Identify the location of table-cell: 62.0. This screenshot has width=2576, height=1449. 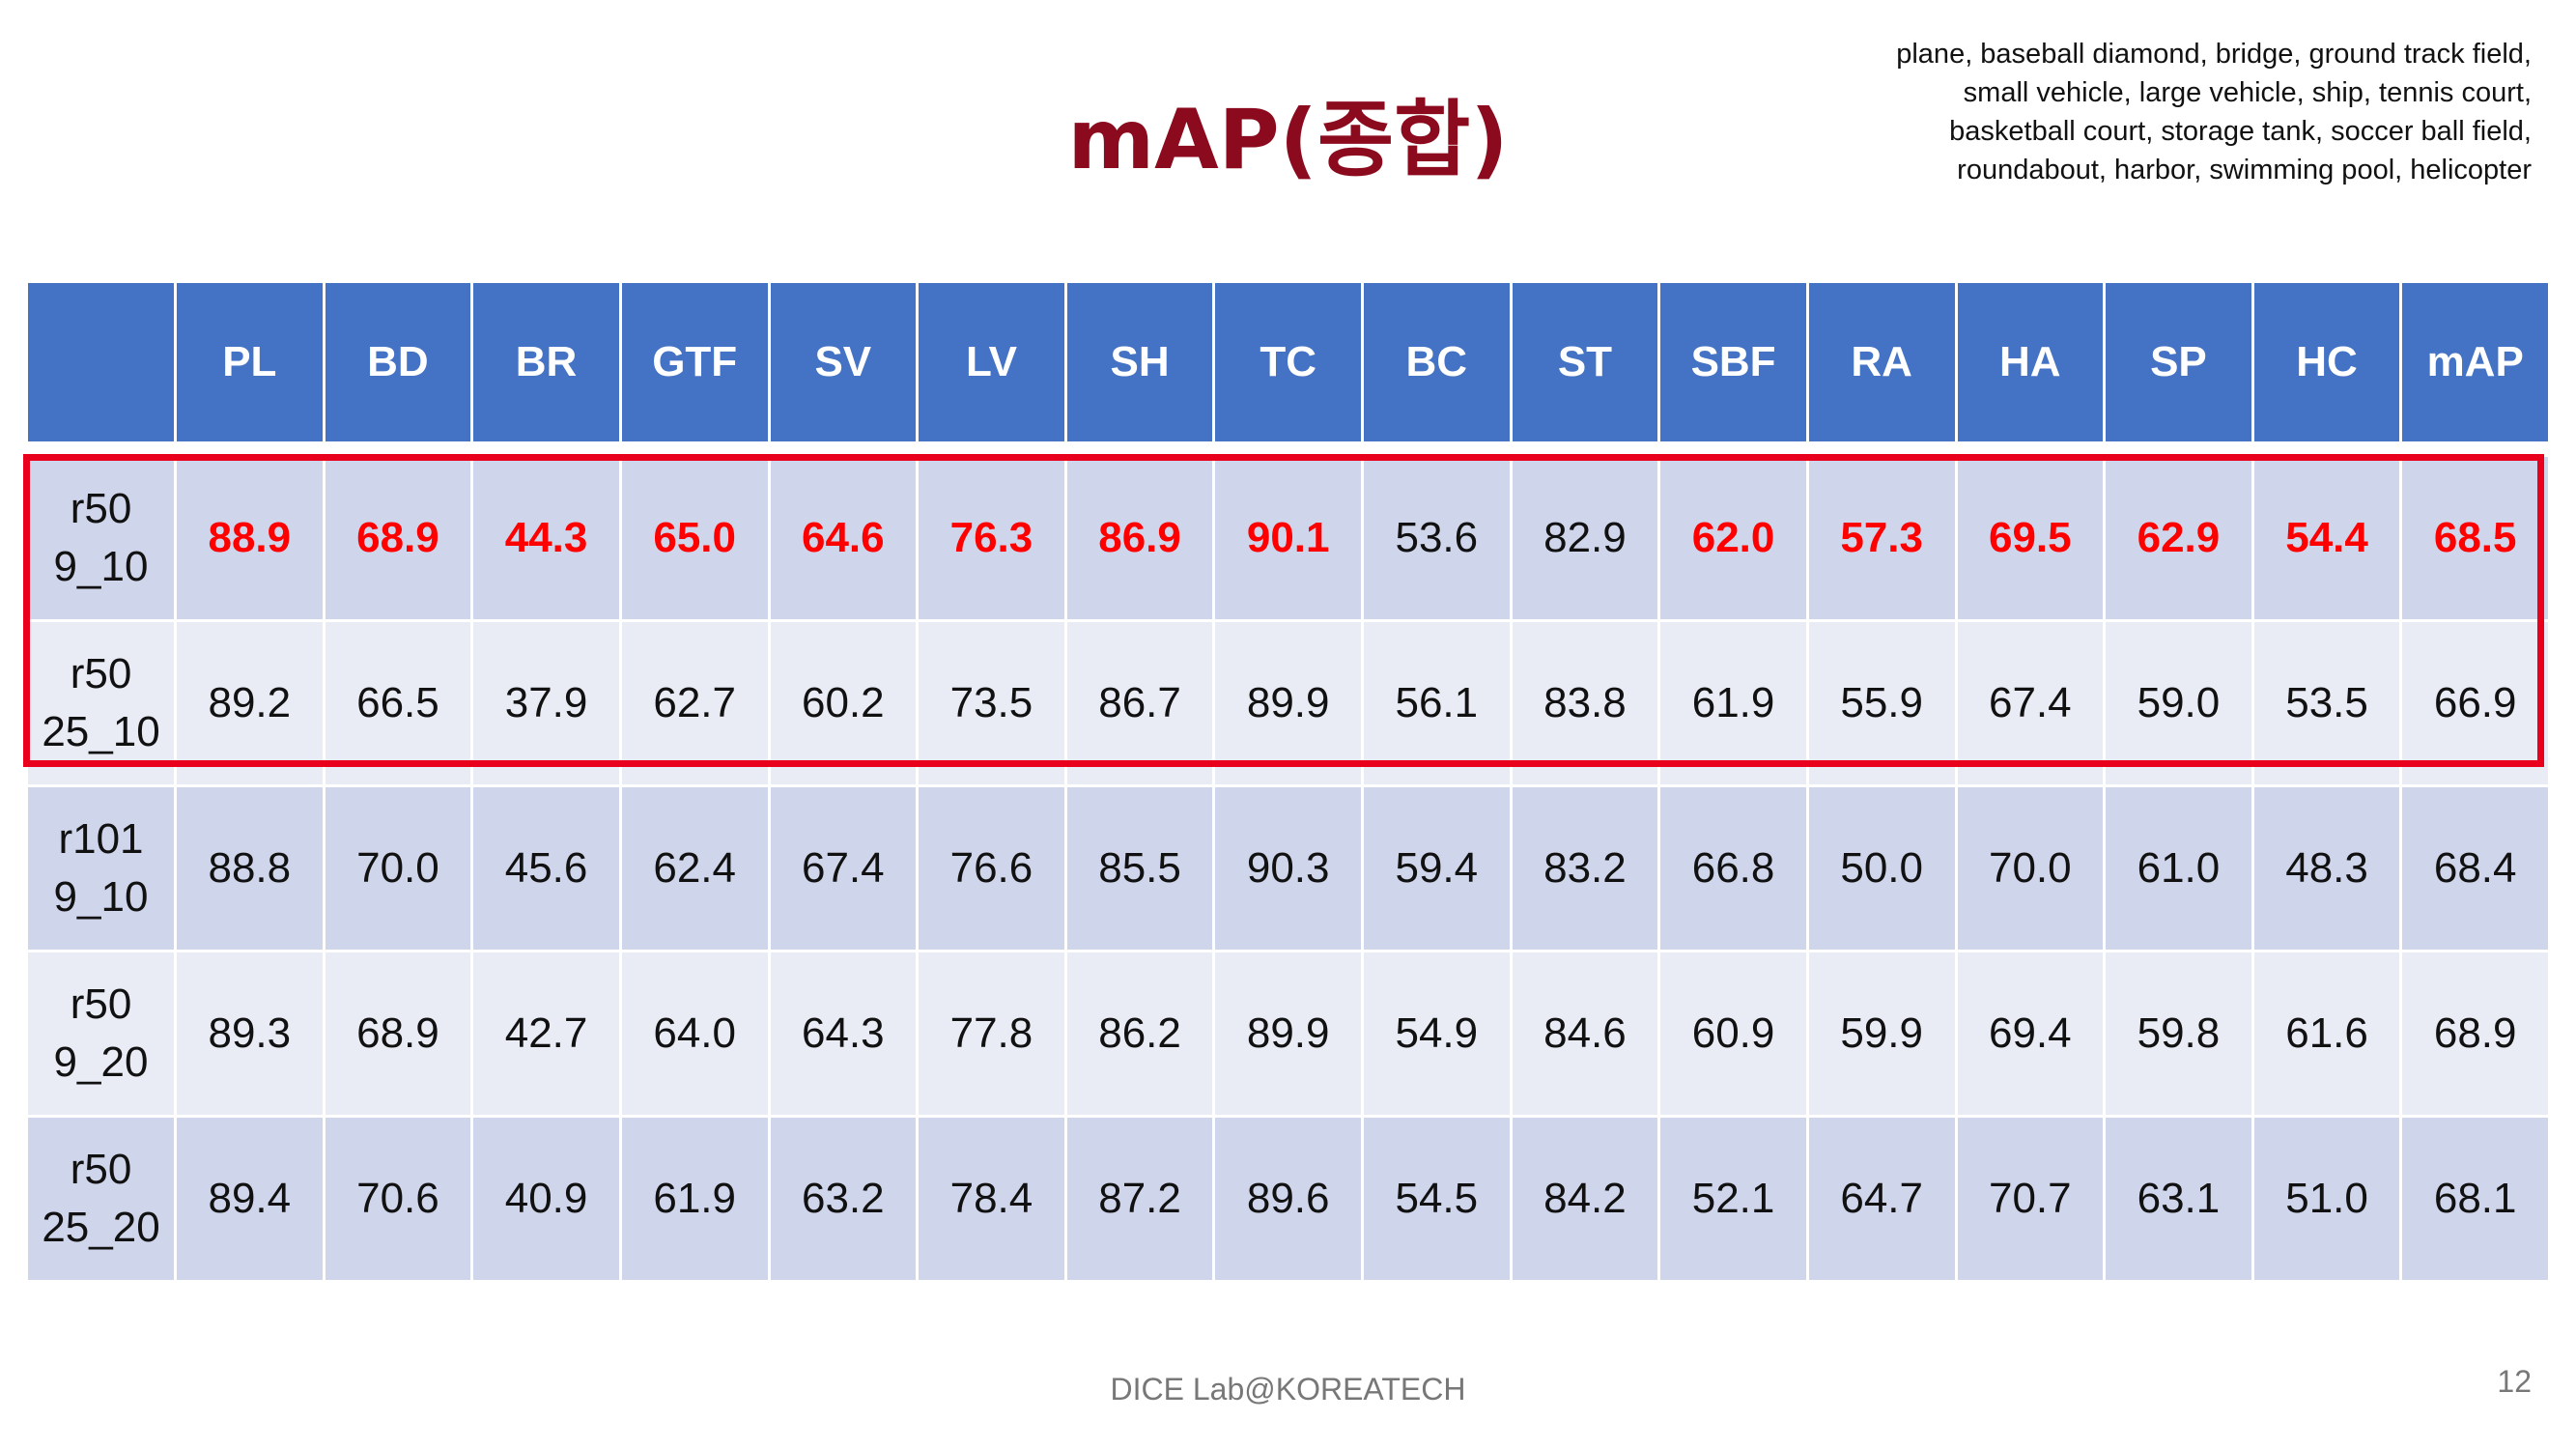
(1733, 538).